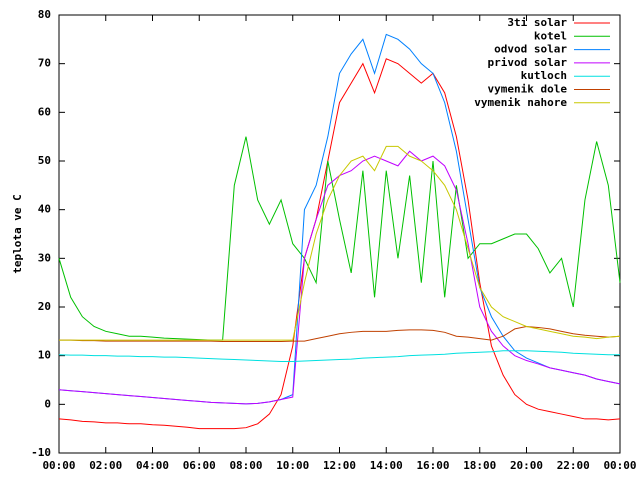 This screenshot has width=640, height=480. I want to click on x-tick-label: 22:00, so click(573, 465).